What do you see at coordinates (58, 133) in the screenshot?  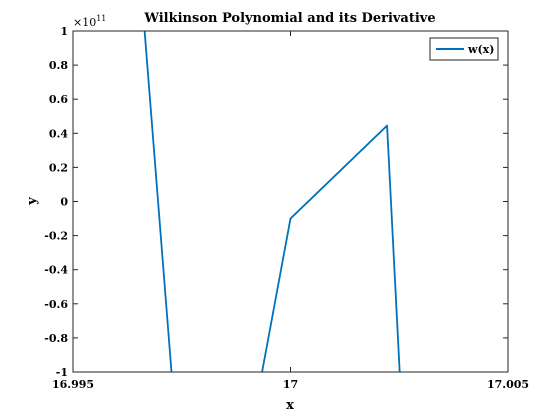 I see `y-tick-label: 0.4` at bounding box center [58, 133].